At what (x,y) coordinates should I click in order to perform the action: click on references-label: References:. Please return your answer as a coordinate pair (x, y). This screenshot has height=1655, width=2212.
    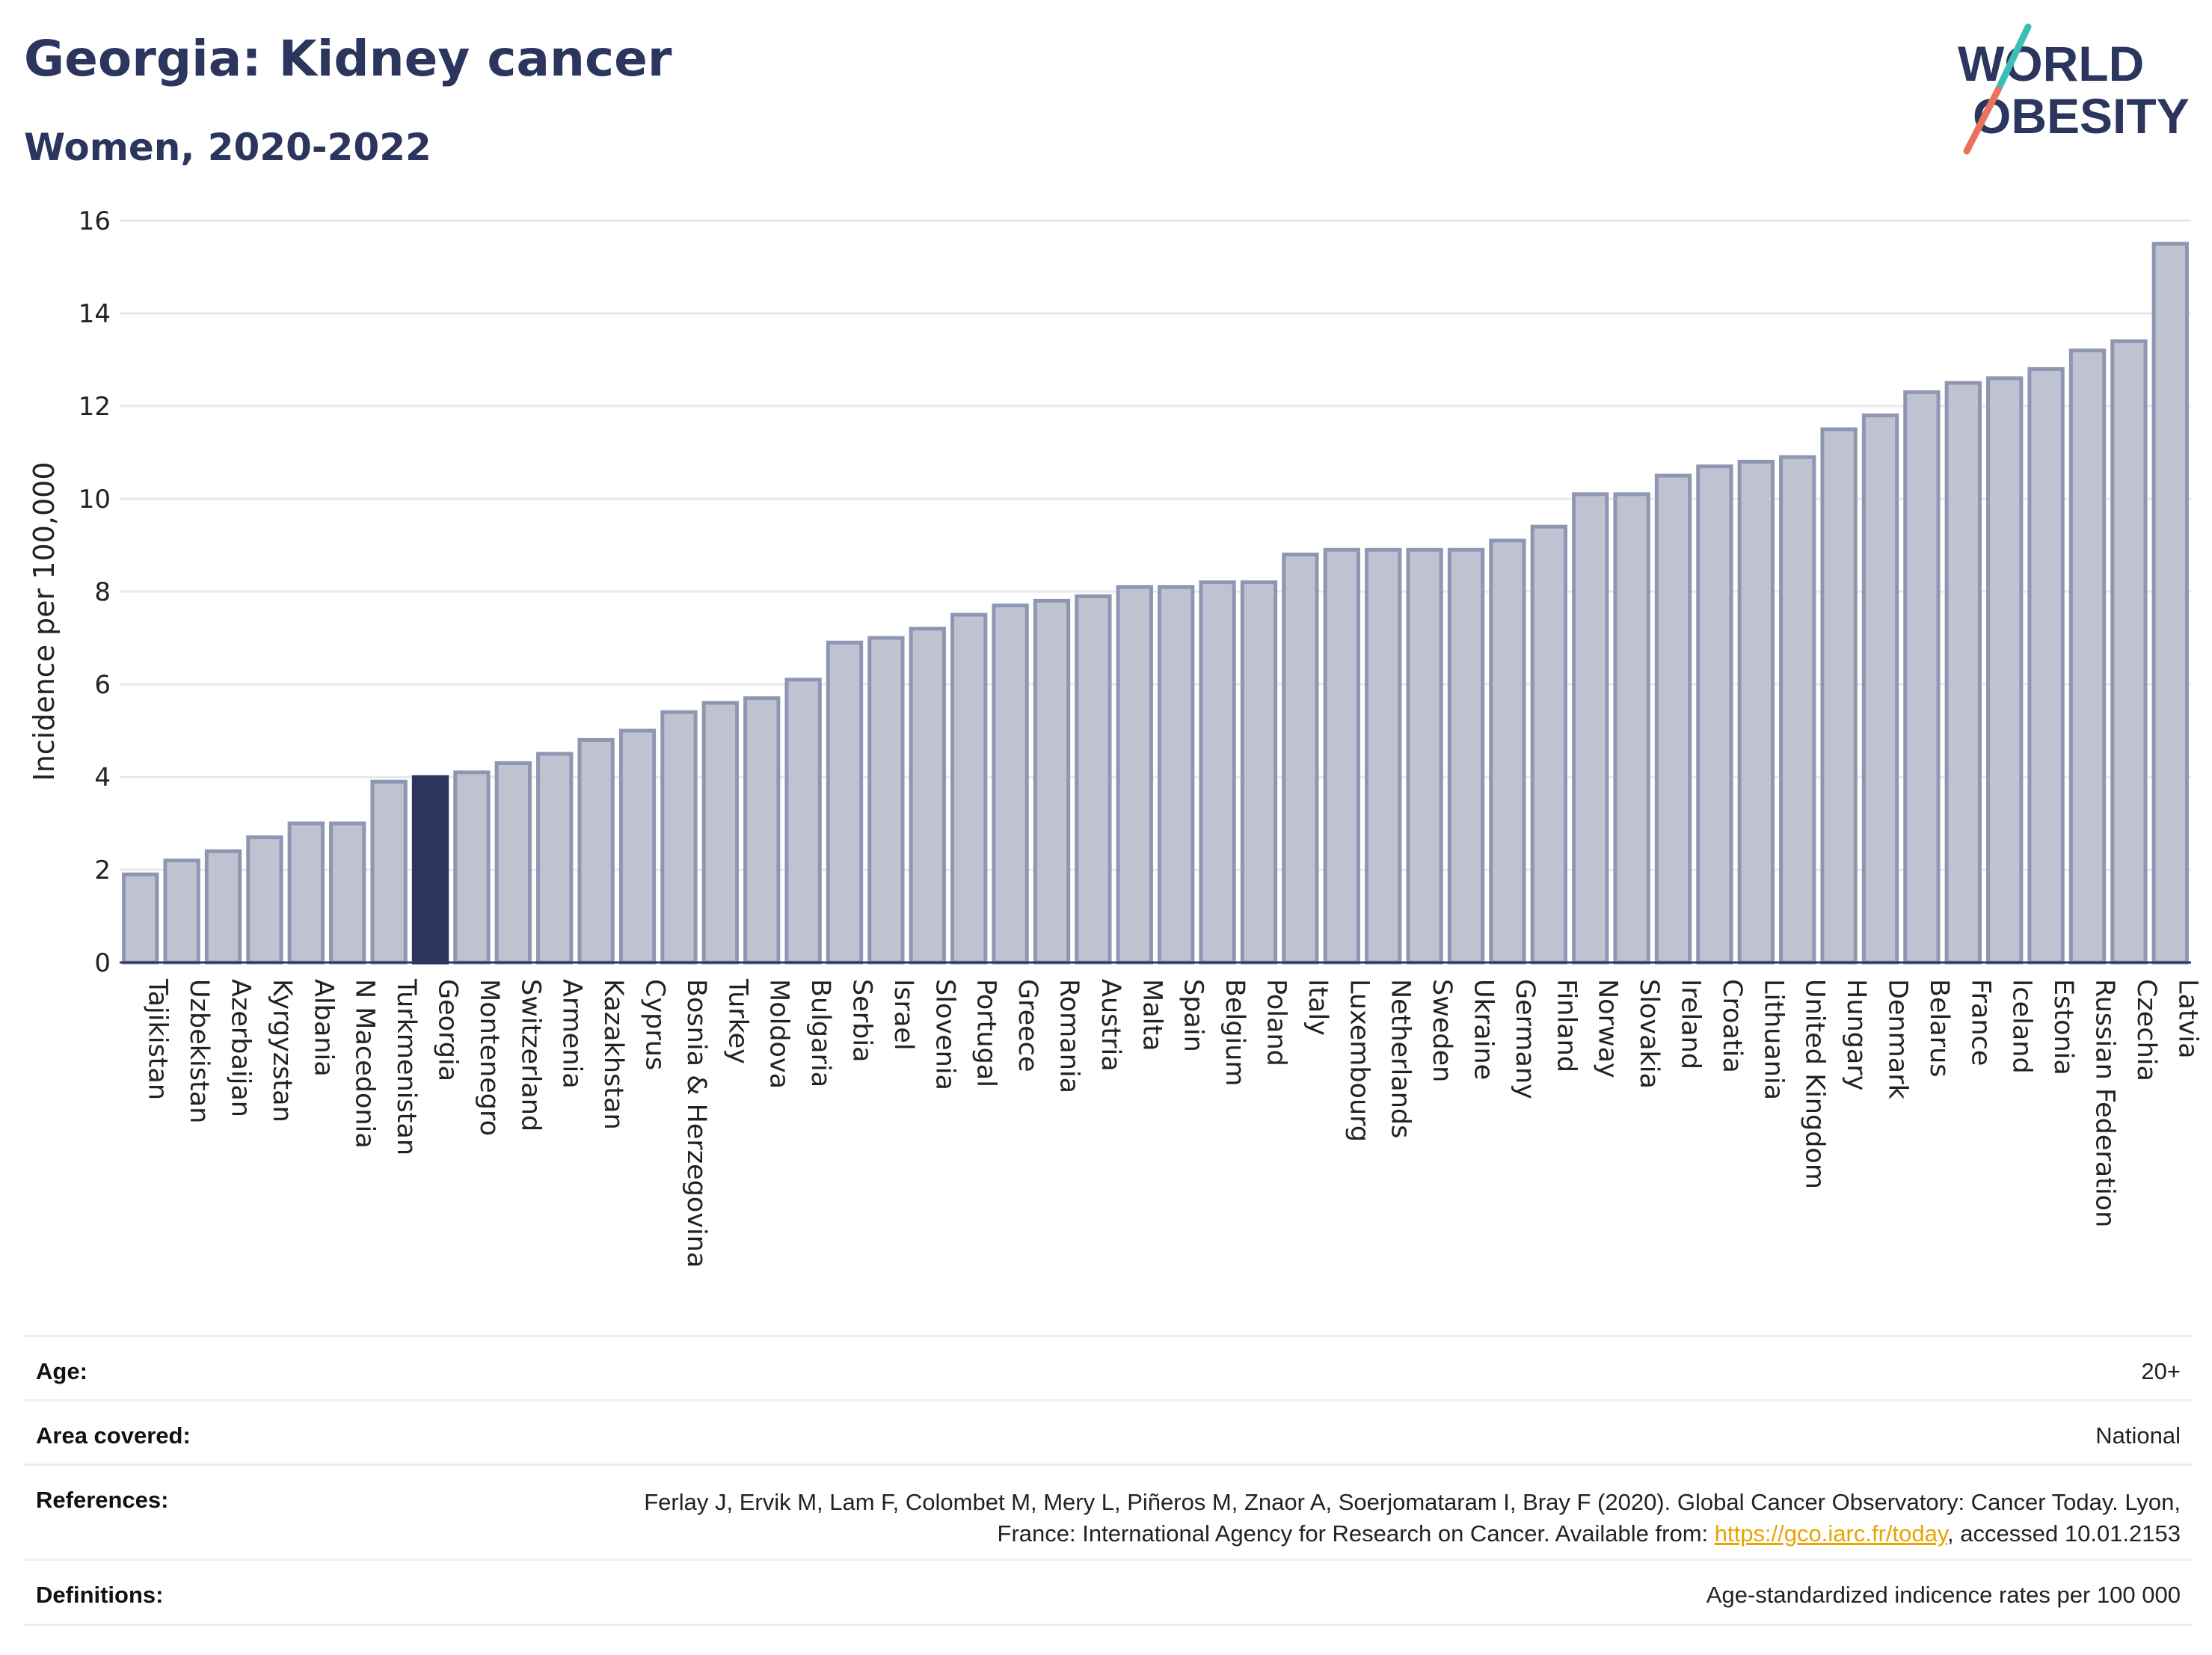
    Looking at the image, I should click on (103, 1500).